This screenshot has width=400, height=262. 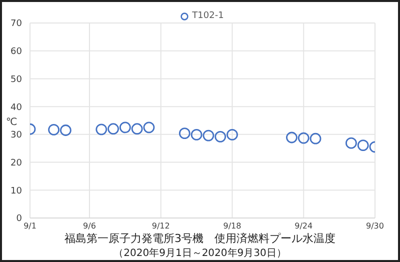 What do you see at coordinates (200, 238) in the screenshot?
I see `text: 福島第一原子力発電所3号機 使用済燃料プール水温度` at bounding box center [200, 238].